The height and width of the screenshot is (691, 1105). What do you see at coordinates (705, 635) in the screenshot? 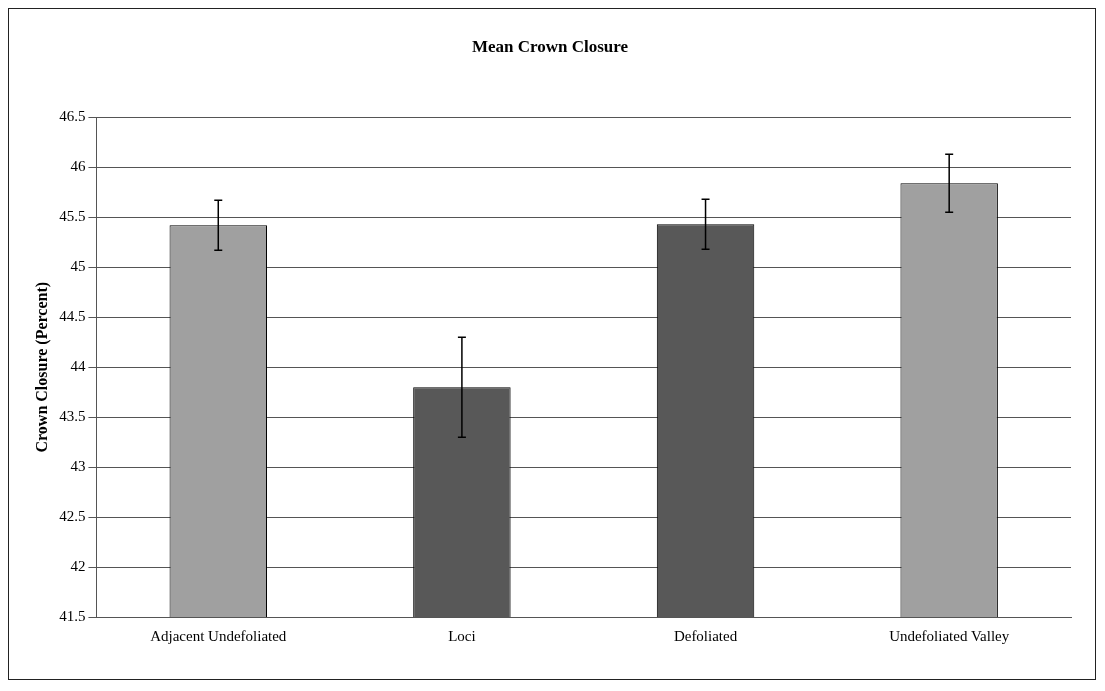
I see `x-tick-label: Defoliated` at bounding box center [705, 635].